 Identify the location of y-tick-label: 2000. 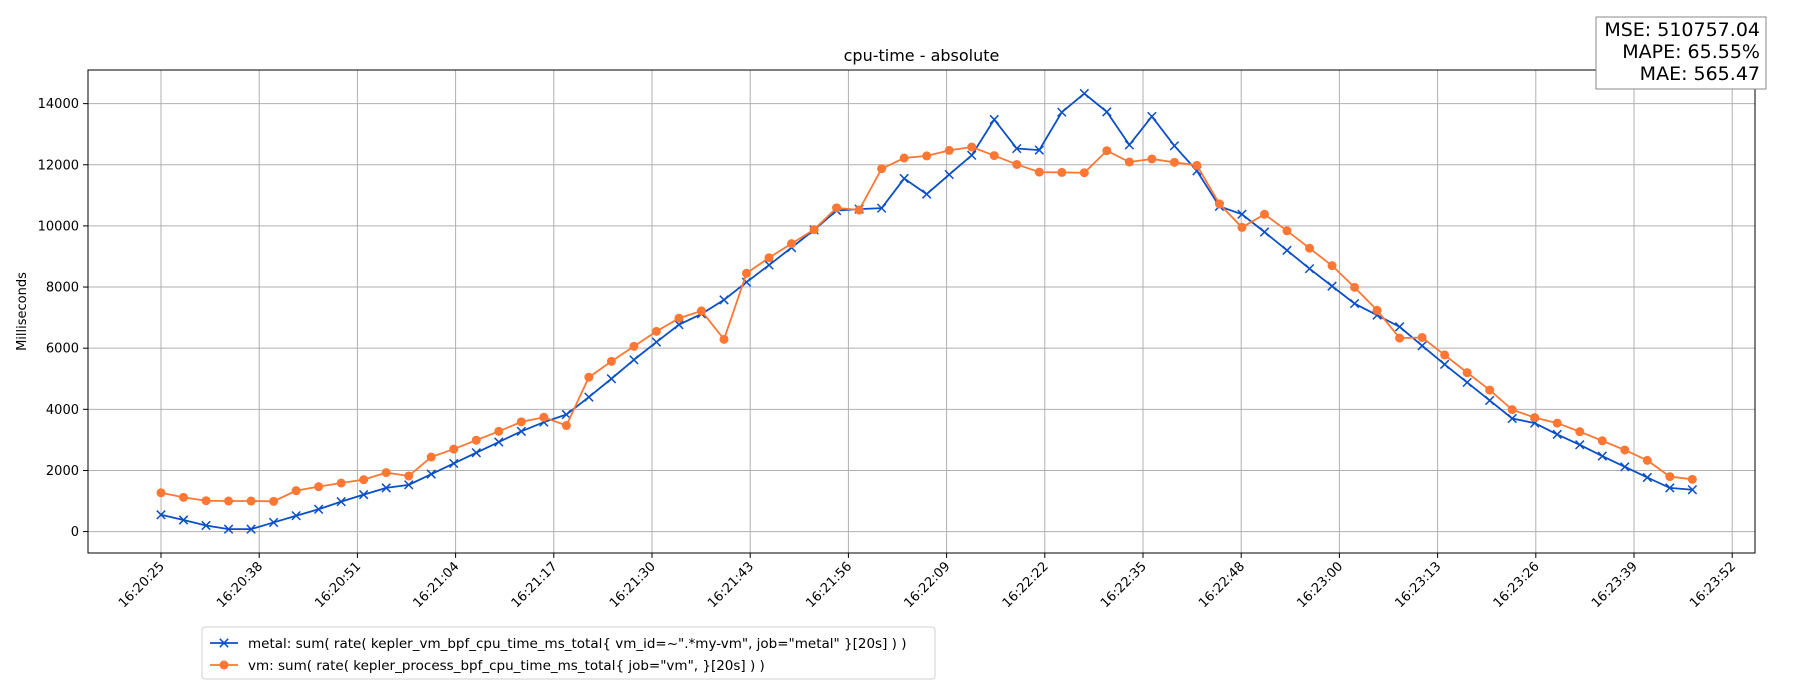
(62, 471).